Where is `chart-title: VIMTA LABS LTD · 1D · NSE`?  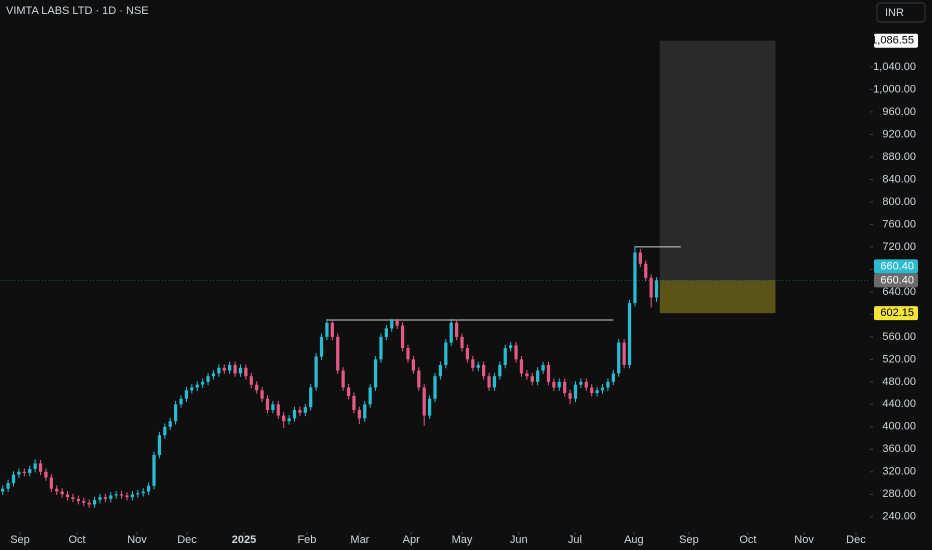
chart-title: VIMTA LABS LTD · 1D · NSE is located at coordinates (77, 11).